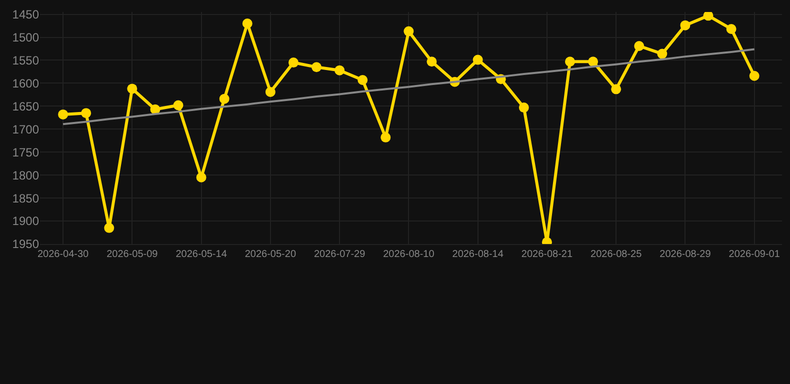 Image resolution: width=790 pixels, height=384 pixels. What do you see at coordinates (26, 15) in the screenshot?
I see `y-tick-label: 1450` at bounding box center [26, 15].